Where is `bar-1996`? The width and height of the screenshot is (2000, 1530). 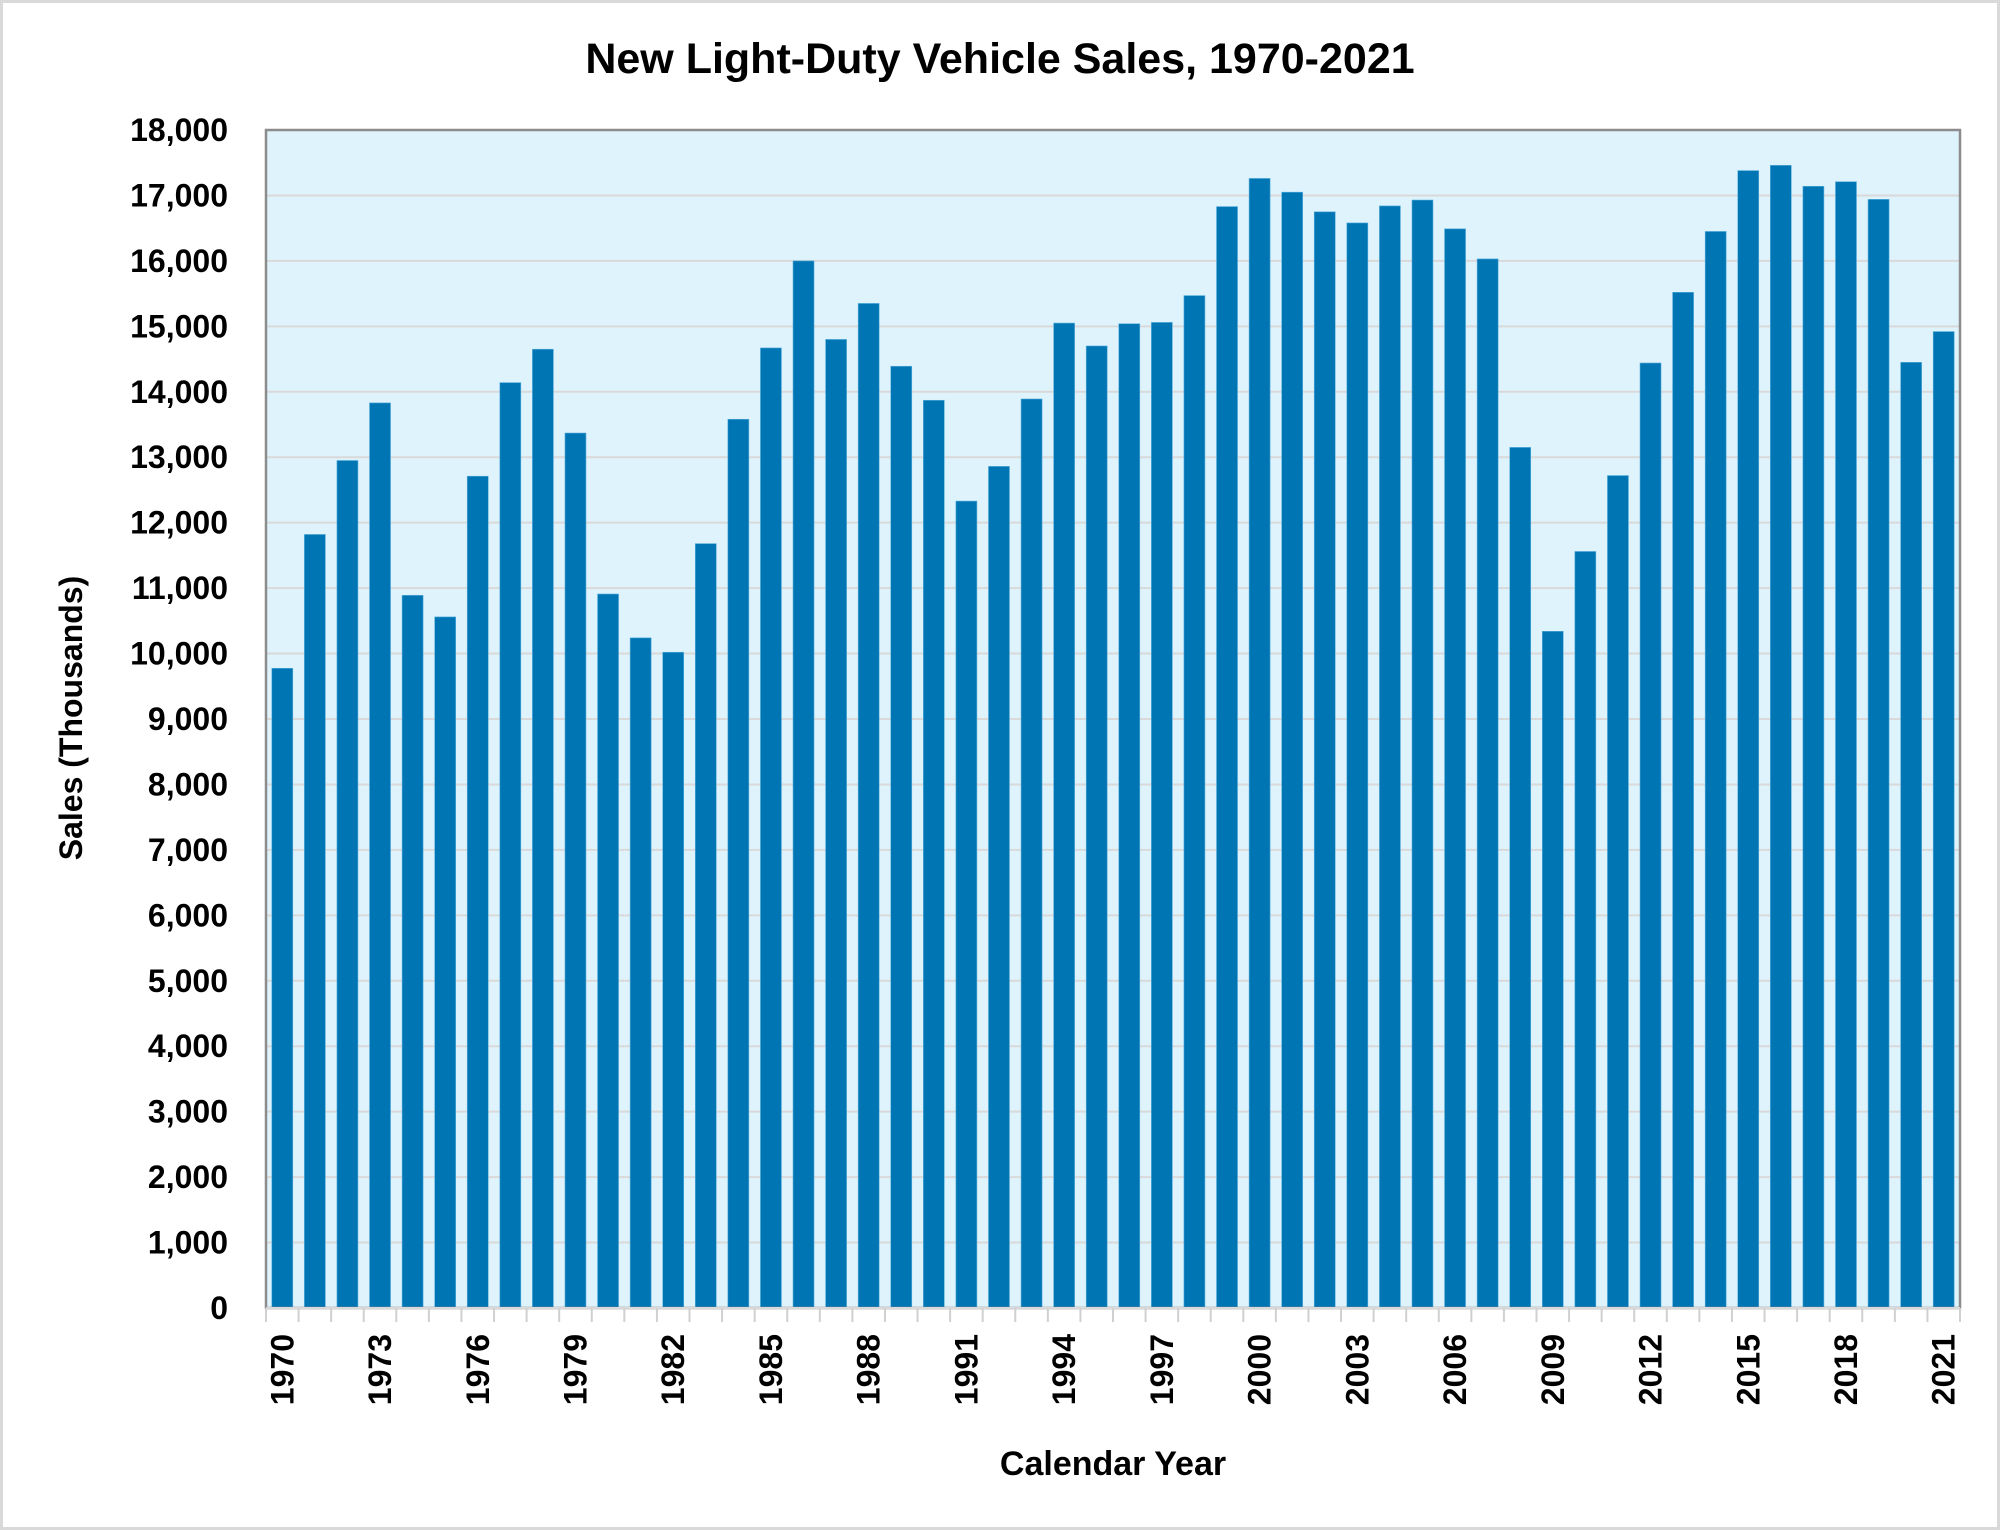 bar-1996 is located at coordinates (1129, 816).